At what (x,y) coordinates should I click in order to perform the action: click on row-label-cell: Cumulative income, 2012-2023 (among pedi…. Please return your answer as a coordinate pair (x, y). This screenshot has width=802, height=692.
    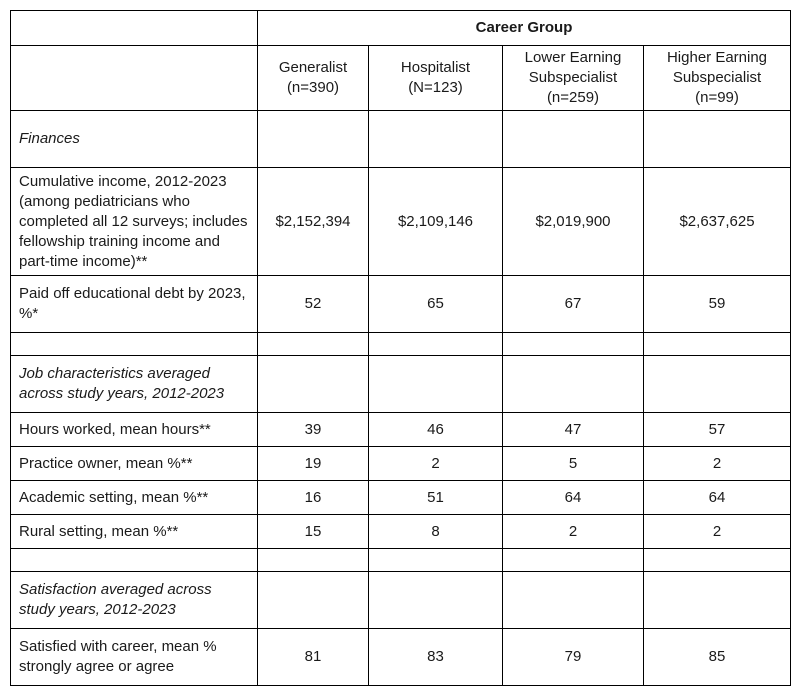
    Looking at the image, I should click on (134, 221).